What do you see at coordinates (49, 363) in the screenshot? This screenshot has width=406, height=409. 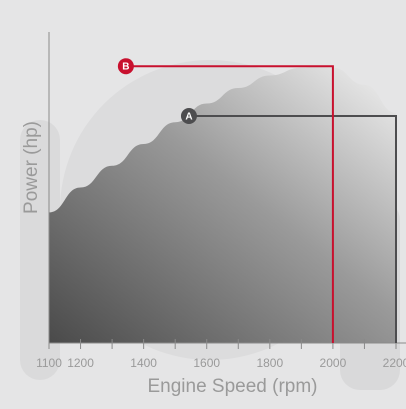 I see `x-tick-label: 1100` at bounding box center [49, 363].